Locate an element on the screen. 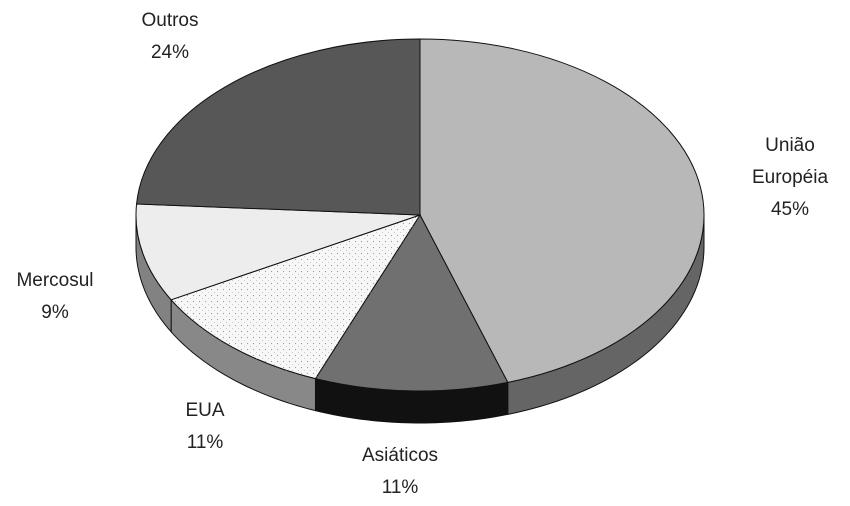 This screenshot has height=506, width=850. slice-label: Mercosul 9% is located at coordinates (57, 297).